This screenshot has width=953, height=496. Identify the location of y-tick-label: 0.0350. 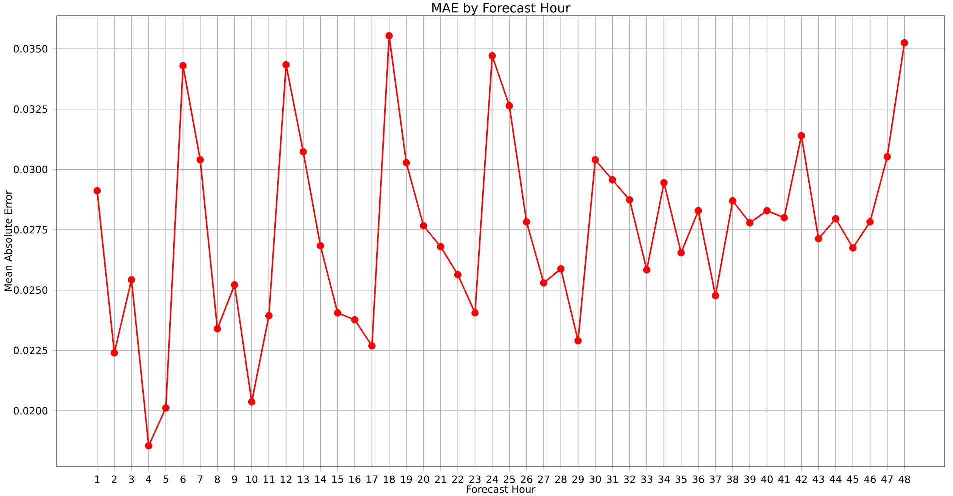
(31, 49).